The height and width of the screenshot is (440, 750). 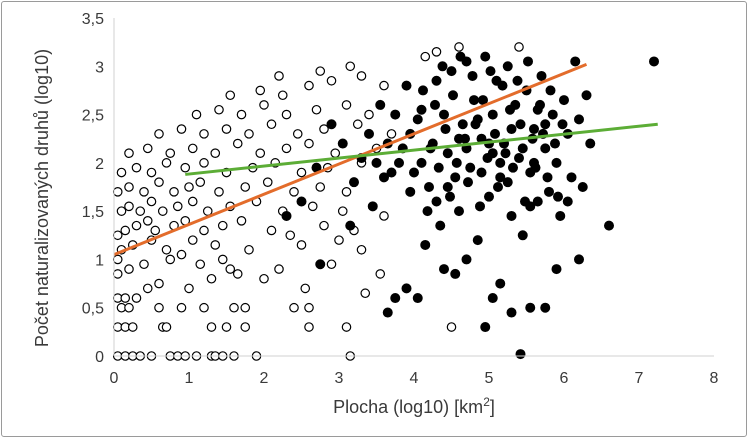 I want to click on y-tick-label: 2, so click(x=99, y=164).